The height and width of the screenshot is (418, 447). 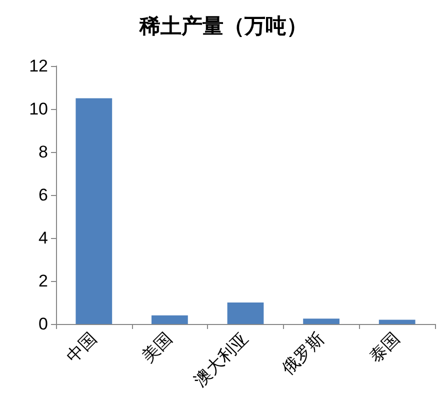 I want to click on y-tick-label: 0, so click(x=43, y=324).